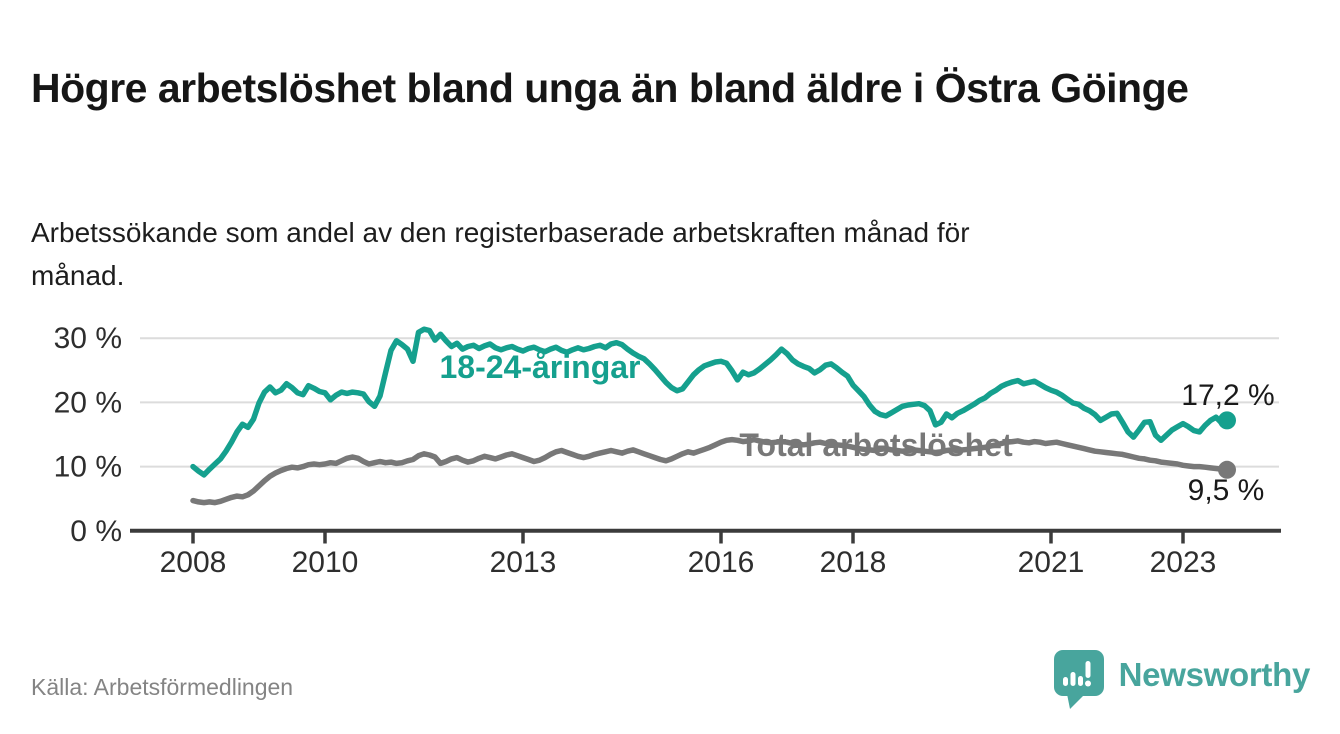 The width and height of the screenshot is (1340, 734). Describe the element at coordinates (1227, 395) in the screenshot. I see `end-value-label-young: 17,2 %` at that location.